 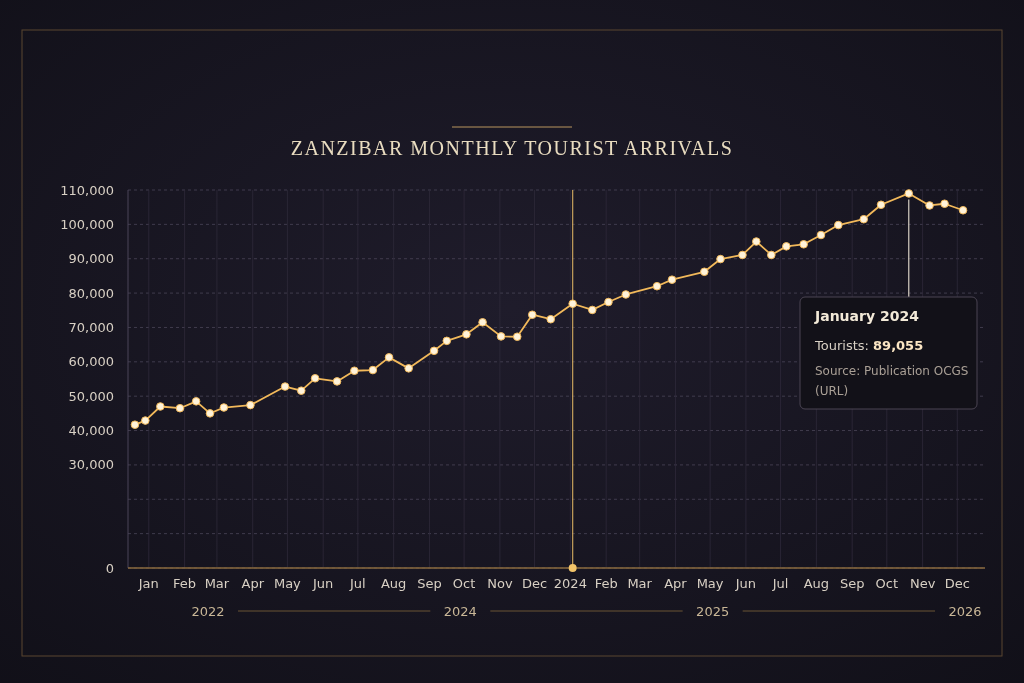 I want to click on chart-title: ZANZIBAR MONTHLY TOURIST ARRIVALS, so click(x=512, y=148).